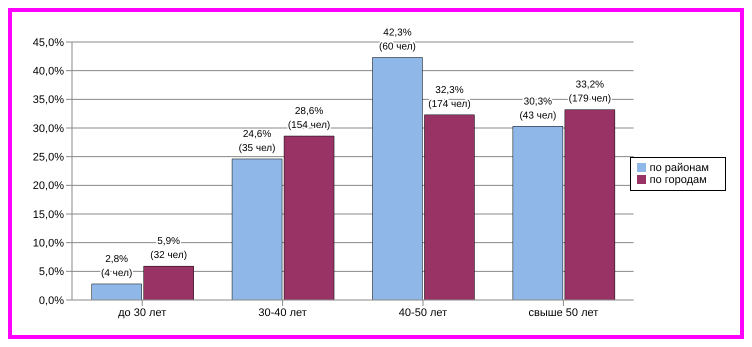  Describe the element at coordinates (590, 92) in the screenshot. I see `data-label: 33,2% (179 чел)` at that location.